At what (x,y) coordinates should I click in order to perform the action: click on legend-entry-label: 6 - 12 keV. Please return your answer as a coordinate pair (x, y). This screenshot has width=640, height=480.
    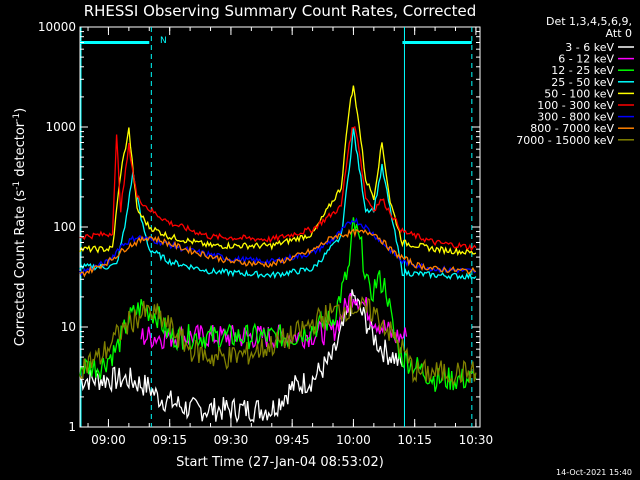
    Looking at the image, I should click on (586, 59).